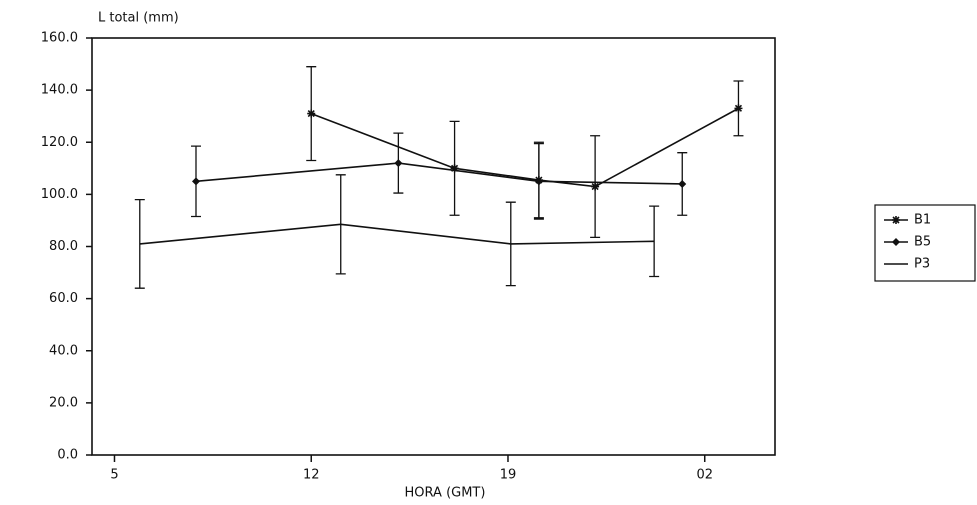 The width and height of the screenshot is (977, 505). I want to click on y-tick-label: 0.0, so click(67, 455).